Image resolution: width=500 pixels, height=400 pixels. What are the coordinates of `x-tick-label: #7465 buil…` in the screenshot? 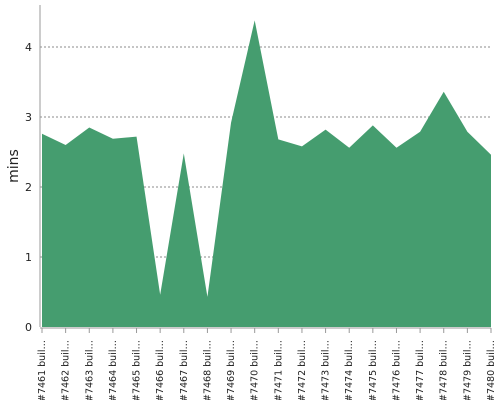 It's located at (137, 370).